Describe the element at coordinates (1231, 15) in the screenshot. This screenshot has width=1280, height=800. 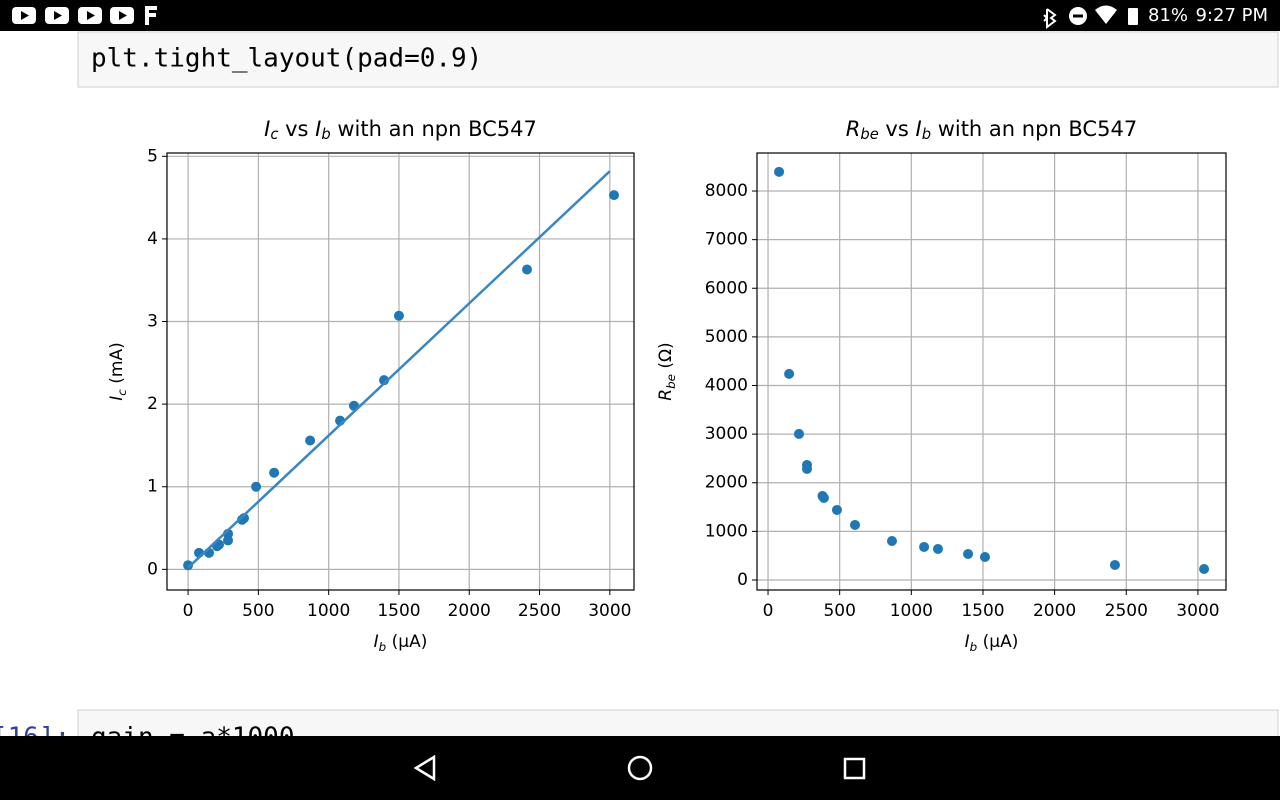
I see `clock: 9:27 PM` at that location.